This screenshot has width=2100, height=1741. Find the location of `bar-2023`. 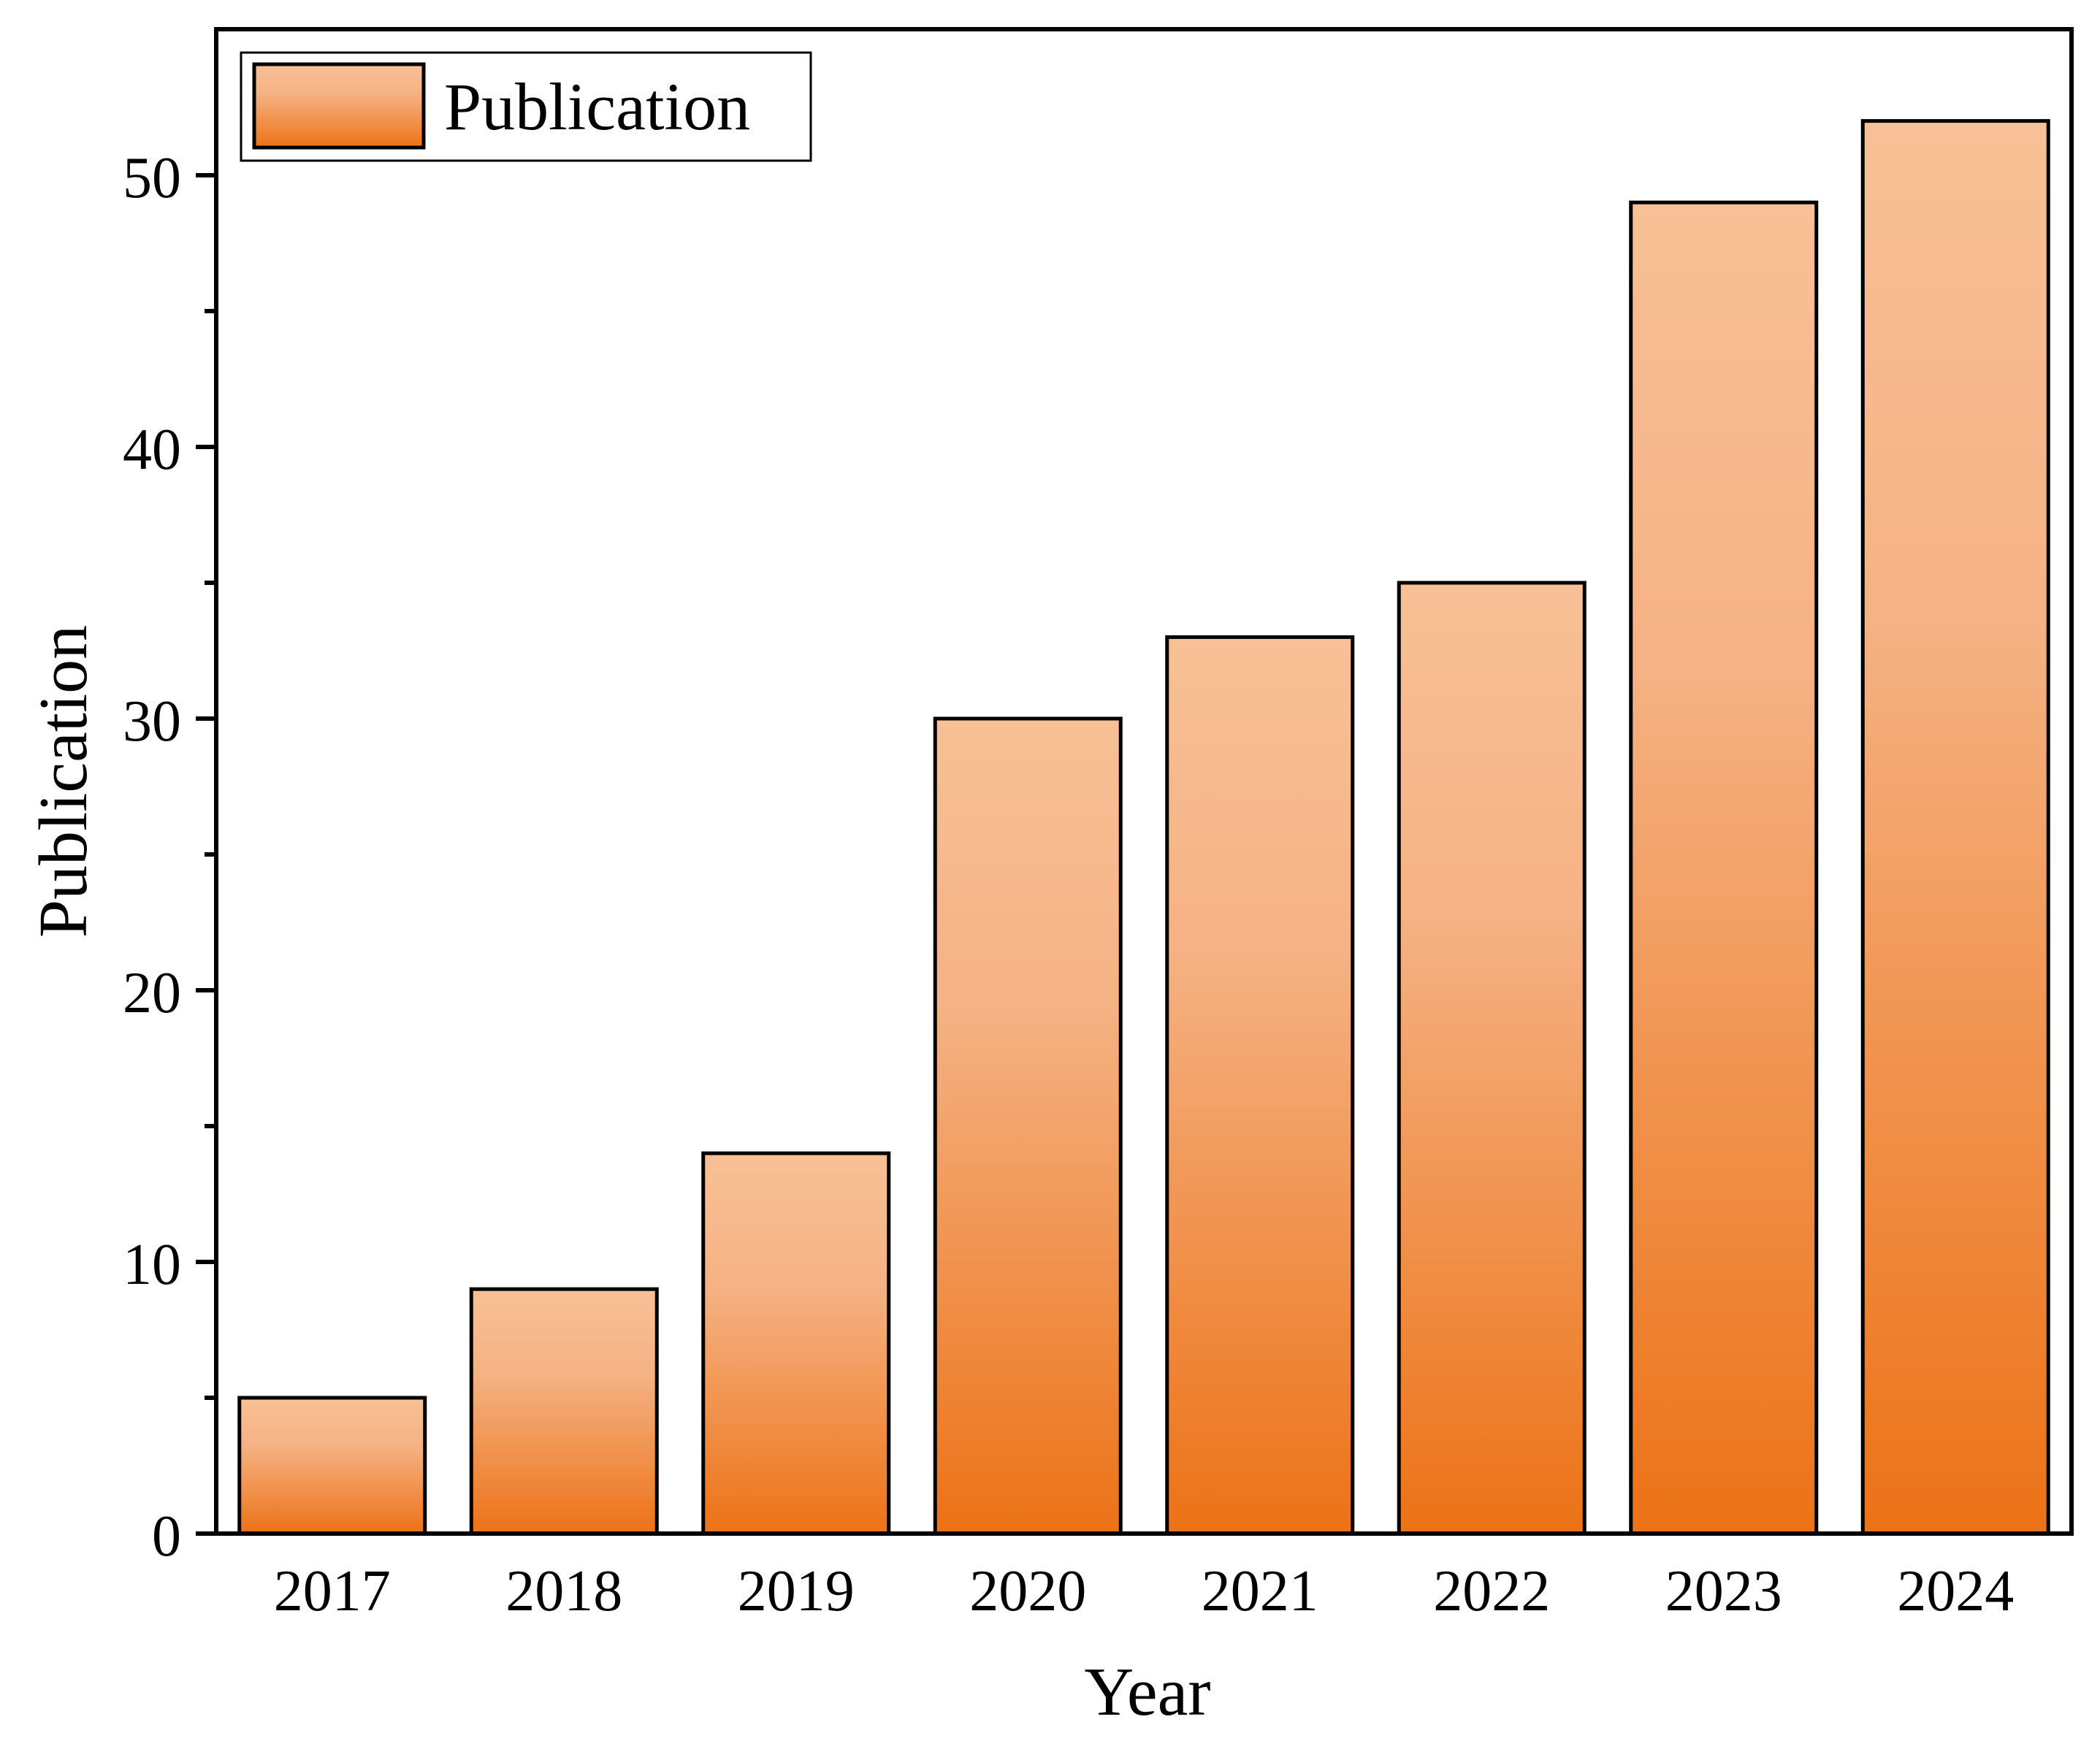

bar-2023 is located at coordinates (1724, 868).